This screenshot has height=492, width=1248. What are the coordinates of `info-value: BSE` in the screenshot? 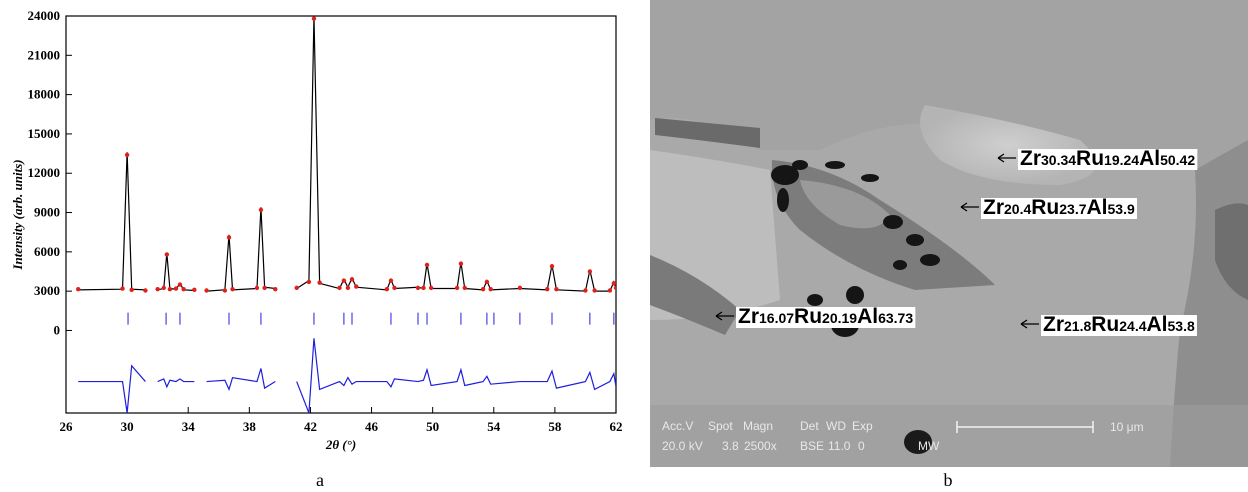 It's located at (812, 446).